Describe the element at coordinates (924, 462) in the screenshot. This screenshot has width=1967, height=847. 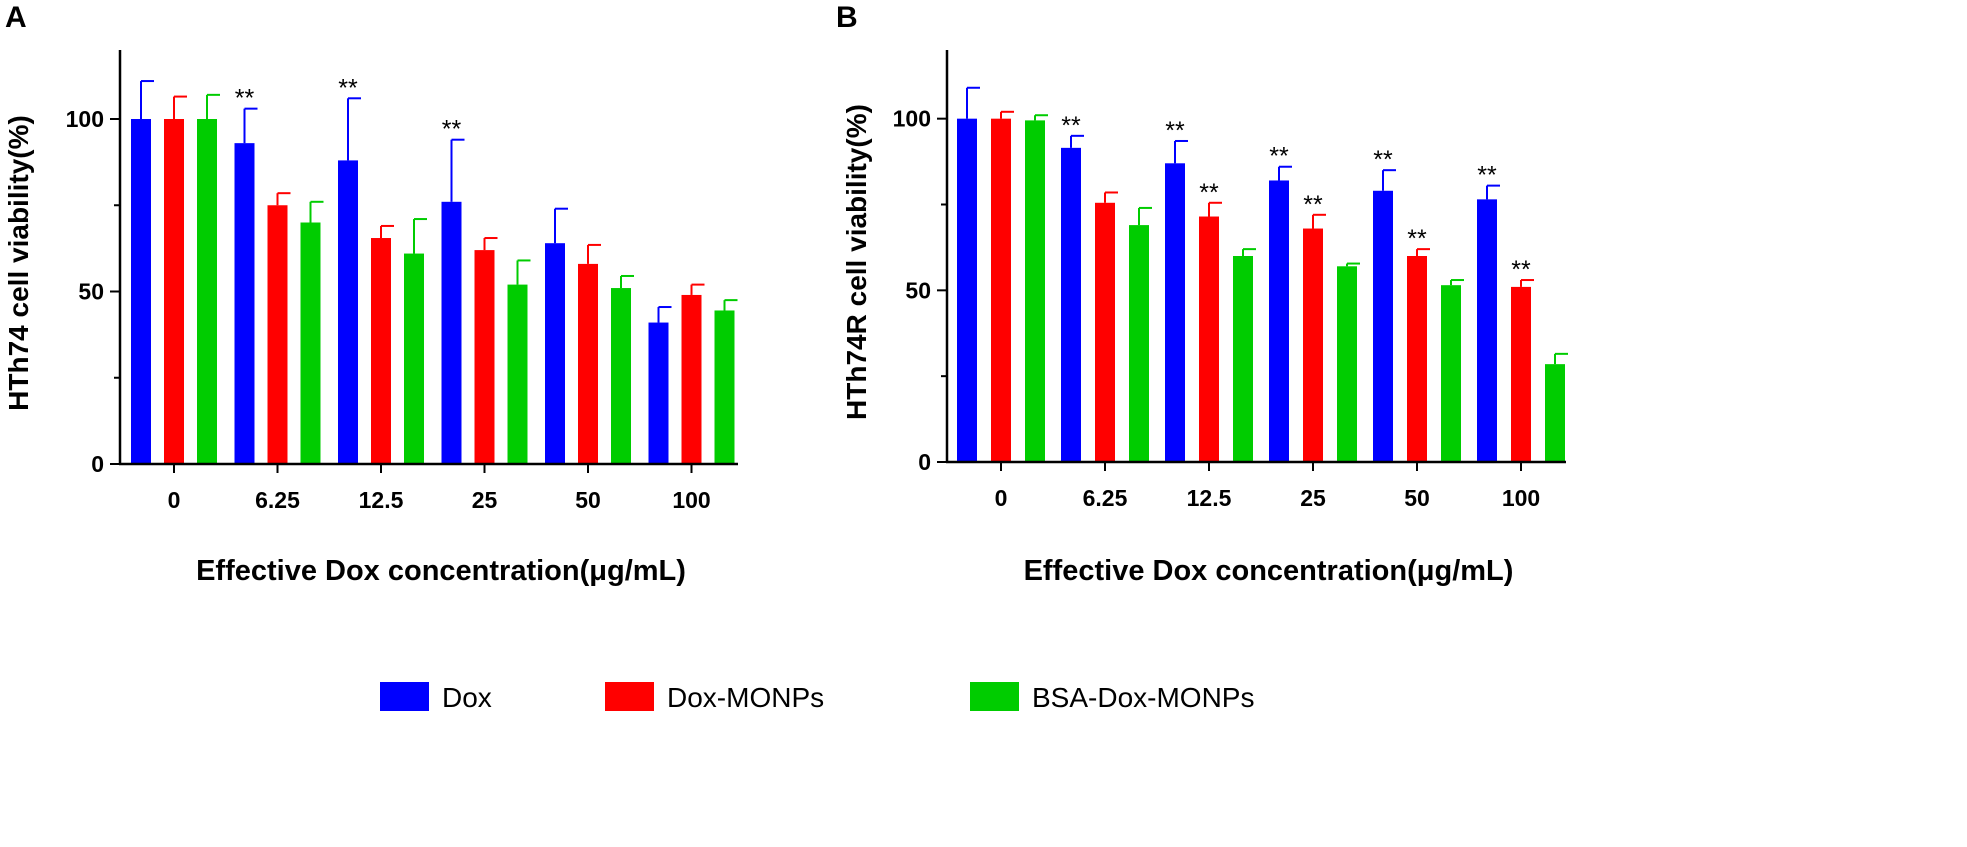
I see `panel-b-y-tick-label: 0` at that location.